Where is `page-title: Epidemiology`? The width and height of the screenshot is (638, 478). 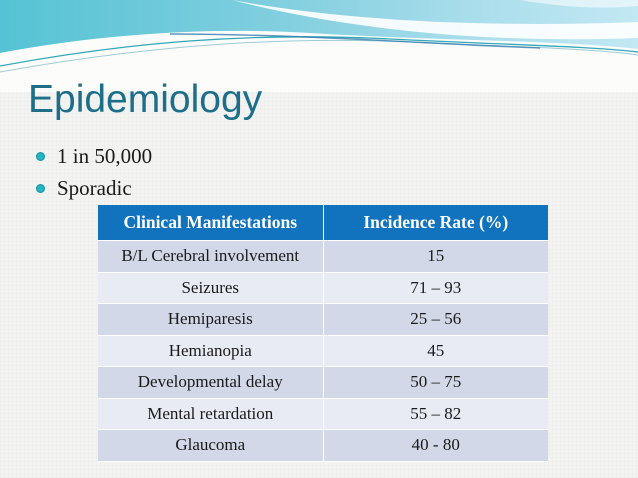
page-title: Epidemiology is located at coordinates (145, 99).